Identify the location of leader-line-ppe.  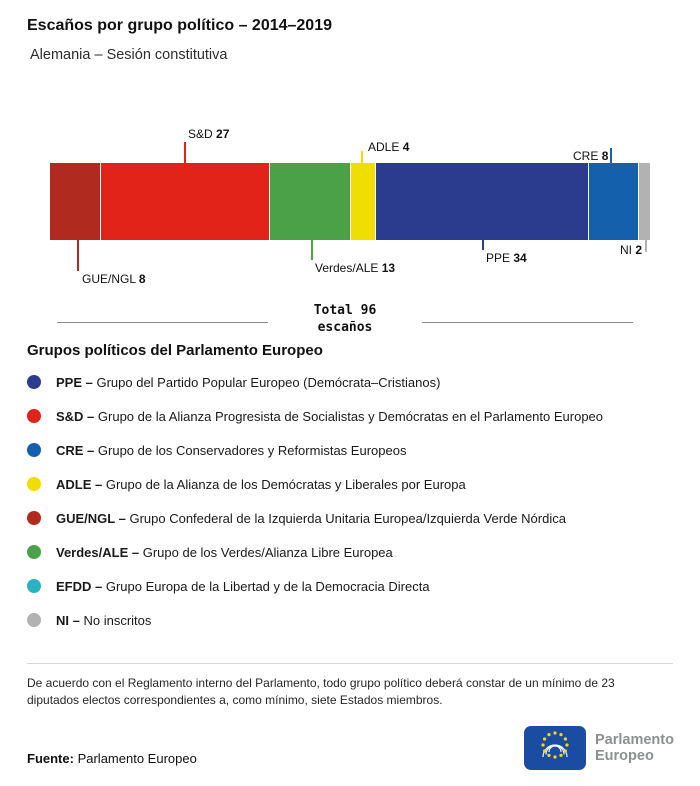
(483, 245).